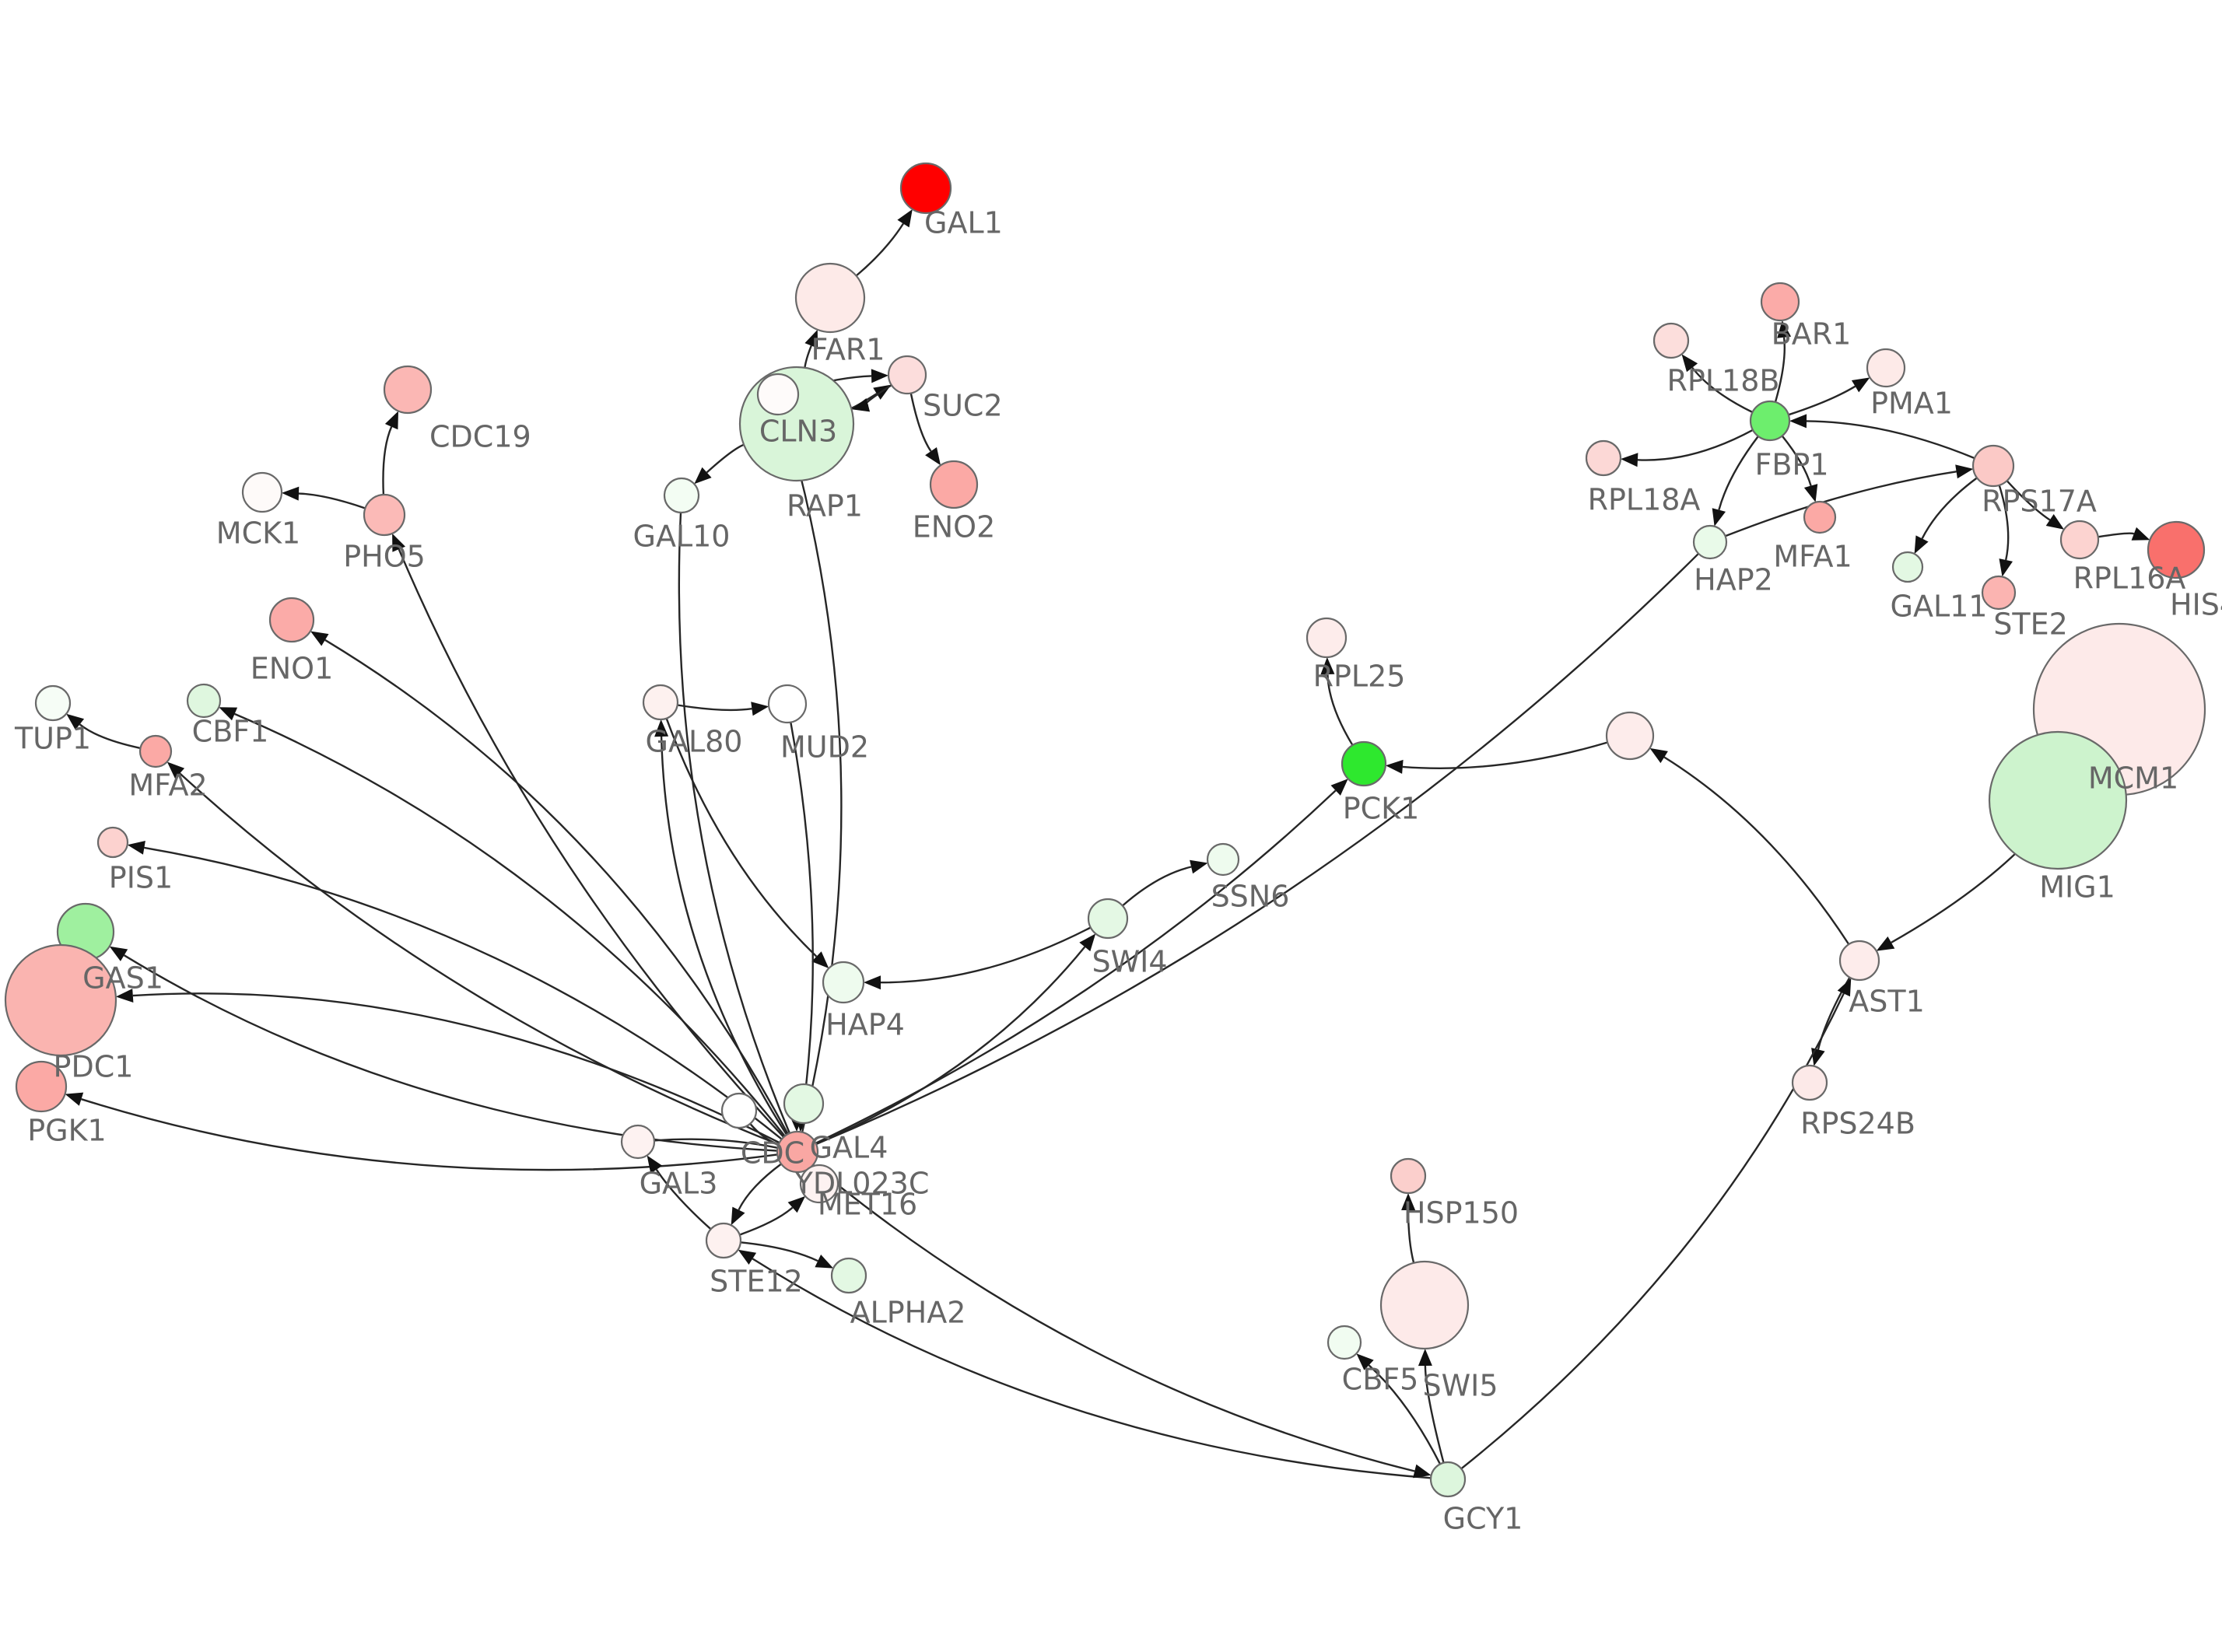 Image resolution: width=2222 pixels, height=1652 pixels. I want to click on edge-ste12-to-alpha2, so click(779, 1251).